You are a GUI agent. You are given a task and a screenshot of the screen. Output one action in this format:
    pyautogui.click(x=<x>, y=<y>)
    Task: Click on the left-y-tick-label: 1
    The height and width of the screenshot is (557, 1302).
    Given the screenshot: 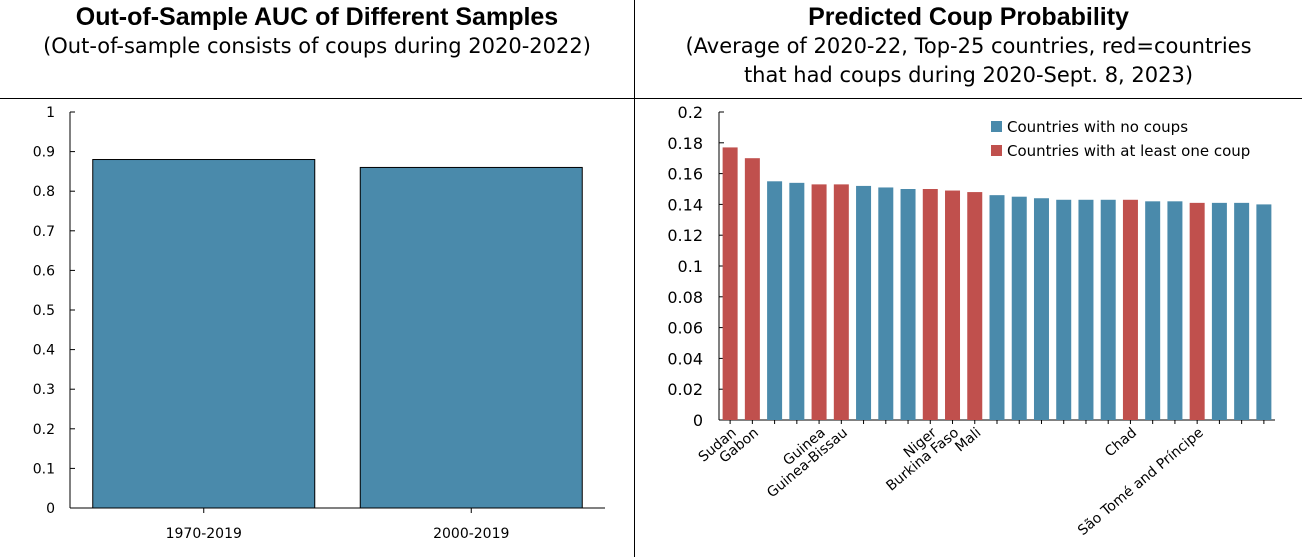 What is the action you would take?
    pyautogui.click(x=50, y=113)
    